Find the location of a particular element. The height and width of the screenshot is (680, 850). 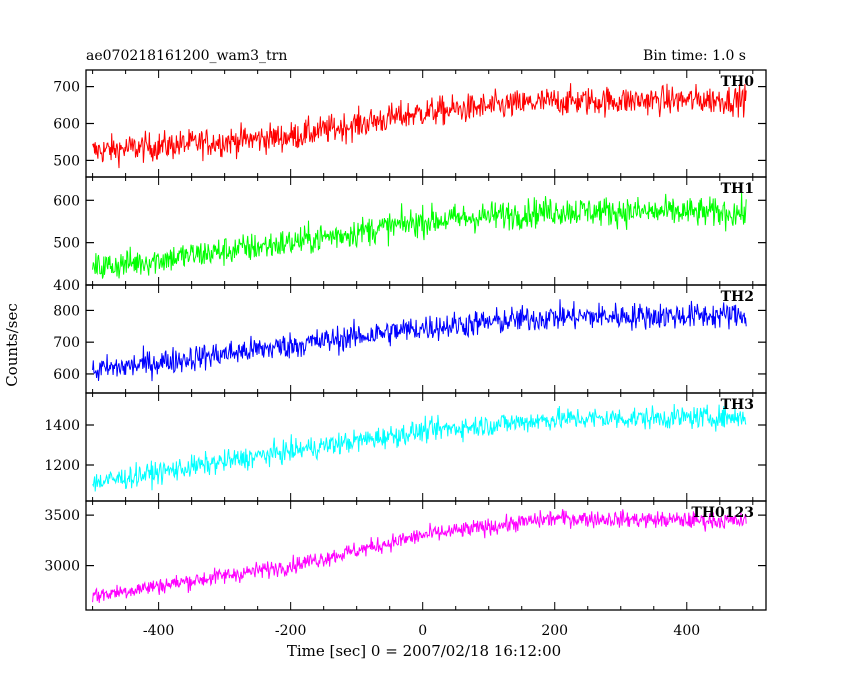

panel-th0123: 3000 3500 TH0123 is located at coordinates (405, 555).